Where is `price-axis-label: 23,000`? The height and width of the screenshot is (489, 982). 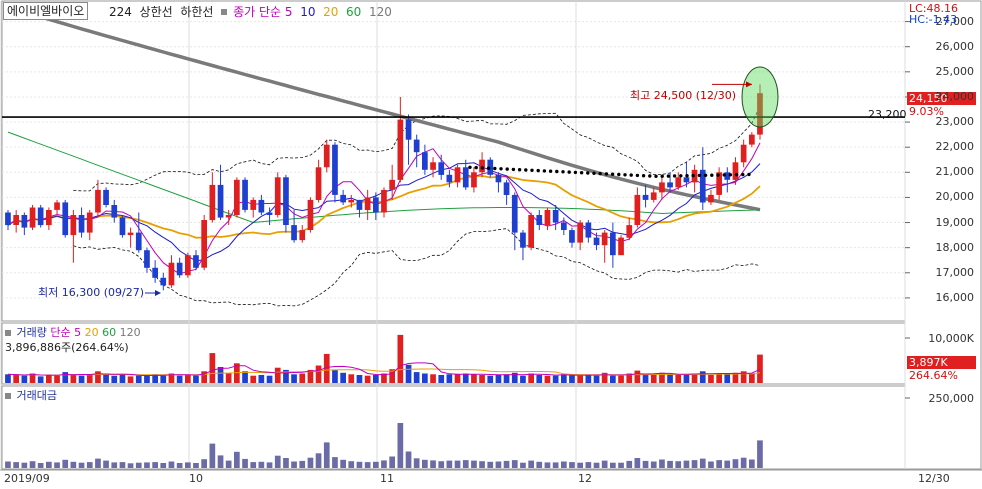
price-axis-label: 23,000 is located at coordinates (955, 122).